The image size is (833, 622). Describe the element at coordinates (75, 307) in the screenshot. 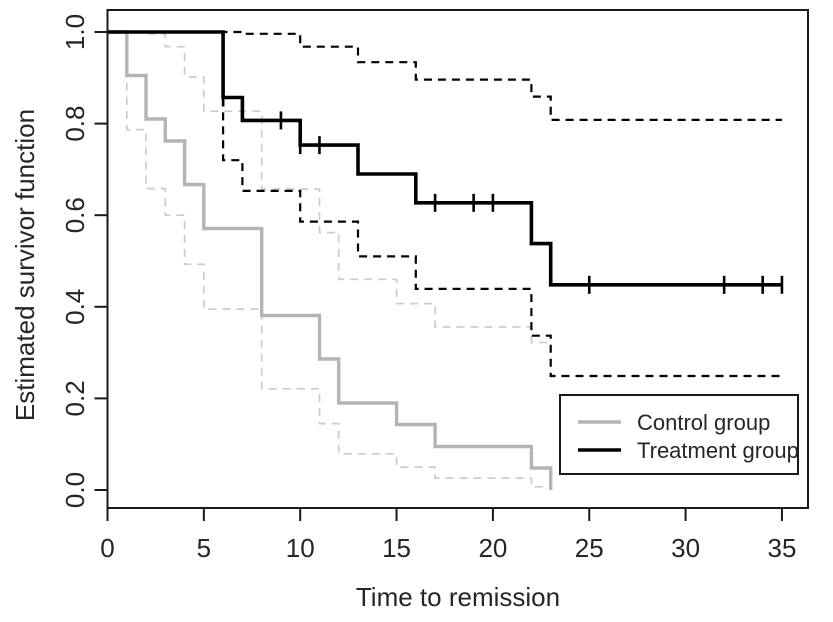

I see `y-tick-label: 0.4` at that location.